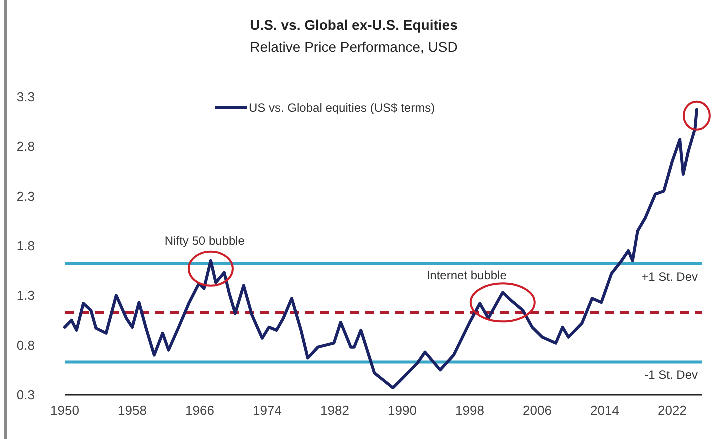 This screenshot has width=718, height=439. I want to click on x-tick-label: 1966, so click(200, 410).